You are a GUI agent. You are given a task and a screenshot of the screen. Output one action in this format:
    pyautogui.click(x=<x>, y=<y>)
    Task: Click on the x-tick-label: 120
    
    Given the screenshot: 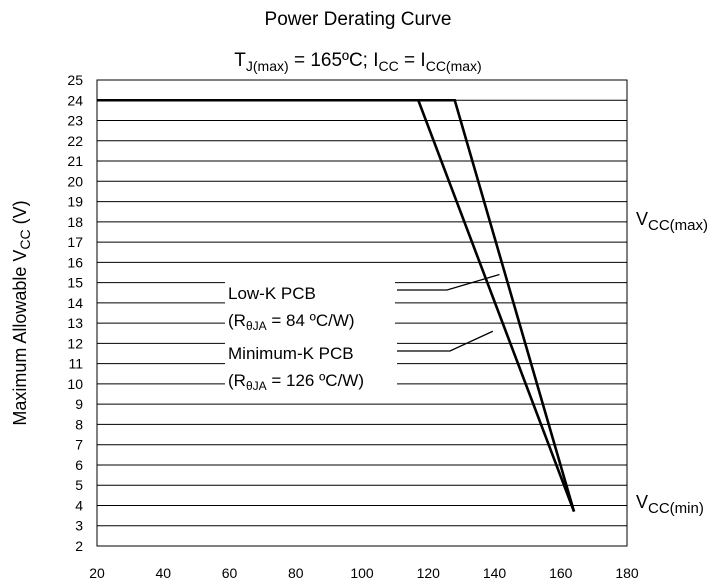 What is the action you would take?
    pyautogui.click(x=429, y=573)
    